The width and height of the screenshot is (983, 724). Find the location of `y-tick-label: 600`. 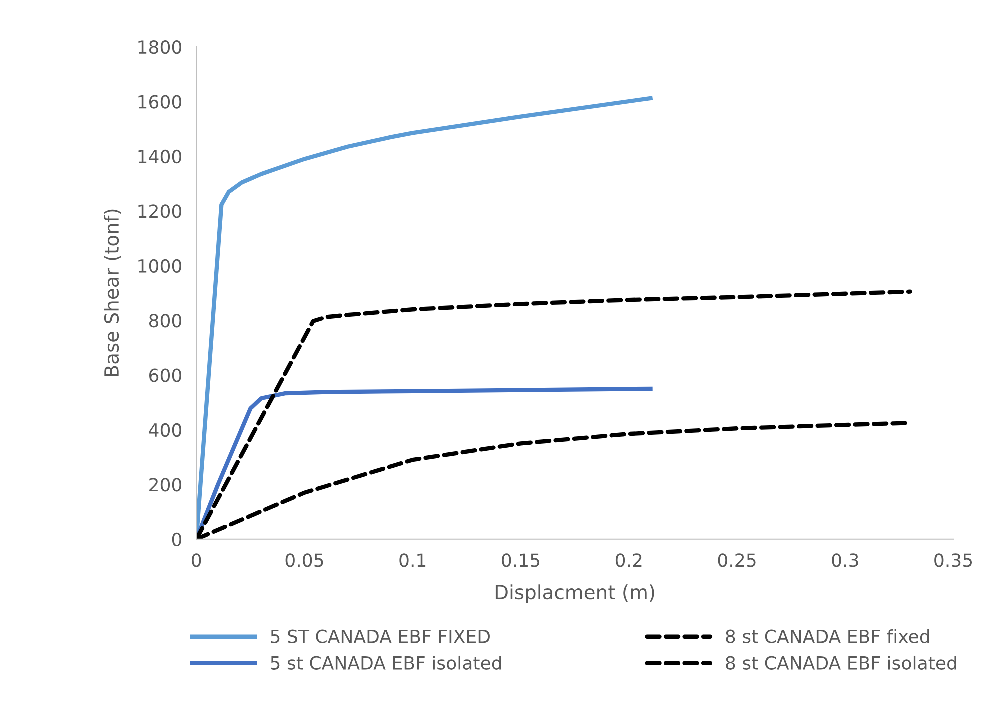

y-tick-label: 600 is located at coordinates (166, 375).